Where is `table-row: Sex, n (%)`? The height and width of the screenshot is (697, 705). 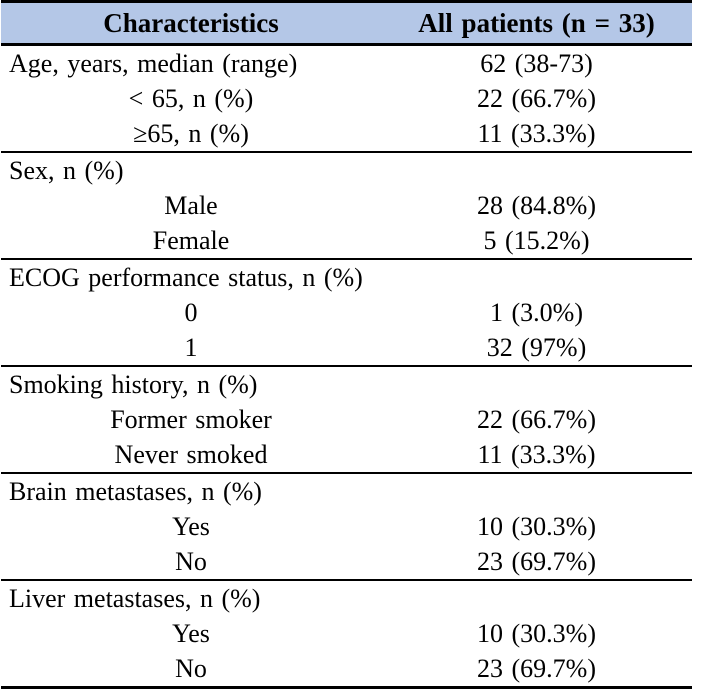
table-row: Sex, n (%) is located at coordinates (346, 169).